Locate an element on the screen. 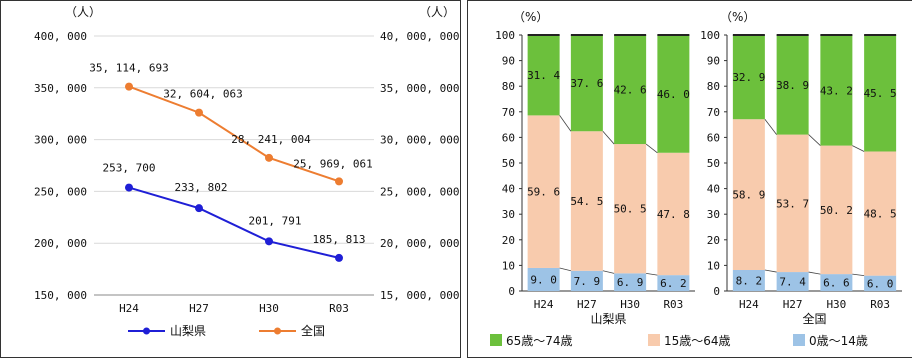 The height and width of the screenshot is (358, 912). y-left-tick-label: 400, 000 is located at coordinates (60, 36).